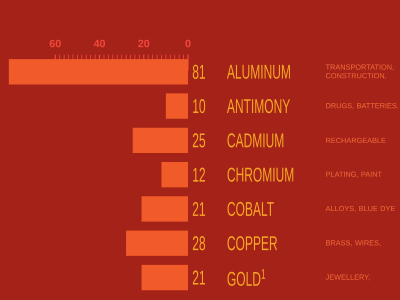 This screenshot has height=300, width=400. What do you see at coordinates (199, 175) in the screenshot?
I see `data-label: 12` at bounding box center [199, 175].